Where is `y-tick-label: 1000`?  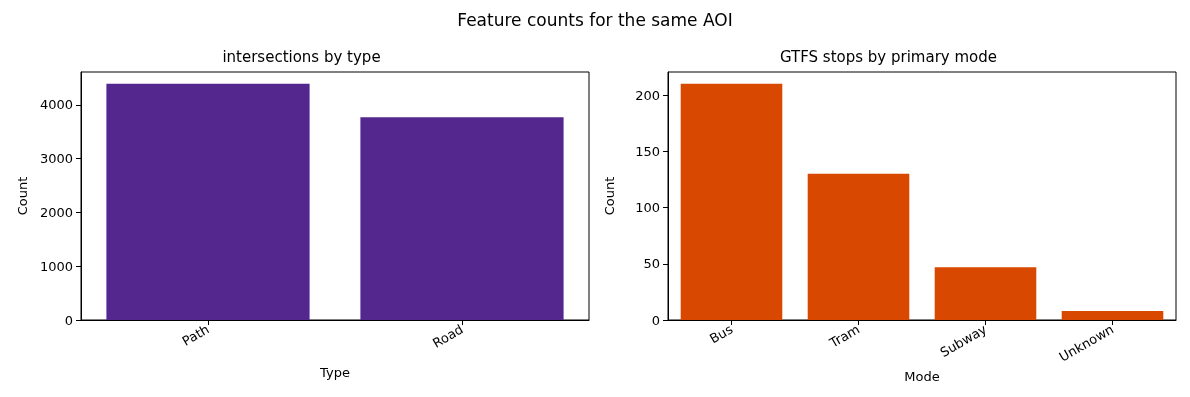 y-tick-label: 1000 is located at coordinates (56, 266).